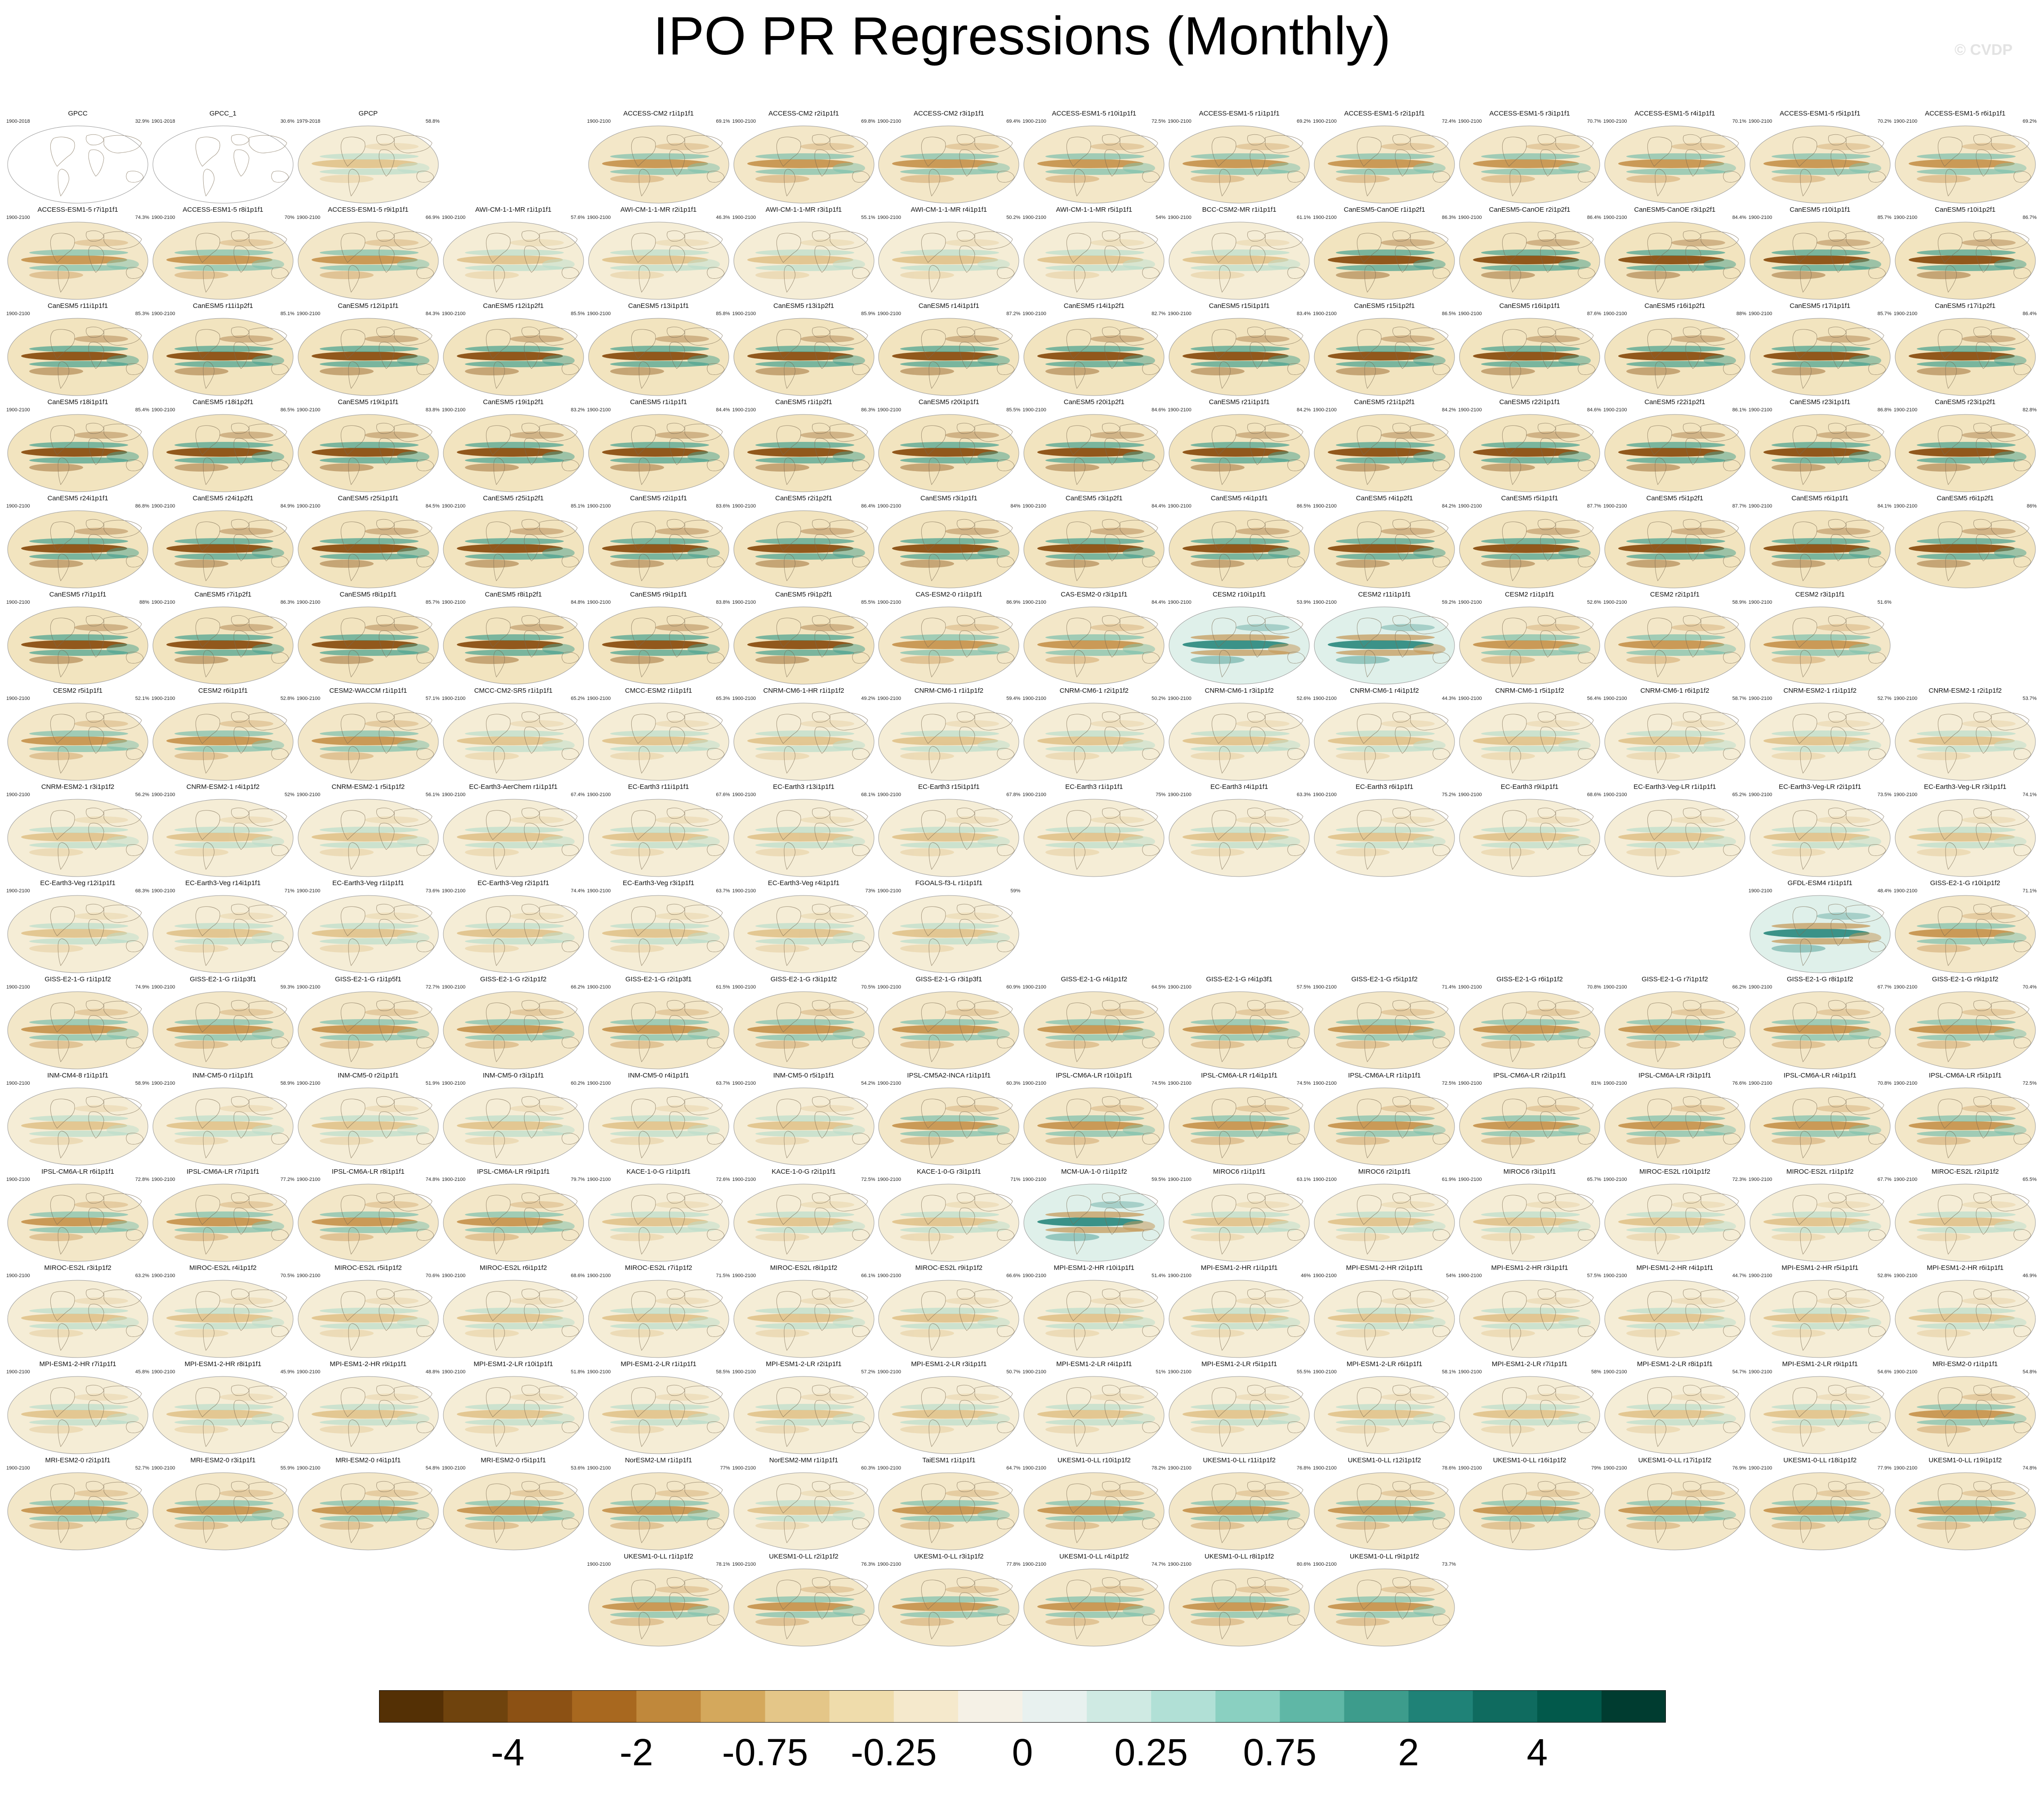  What do you see at coordinates (1384, 638) in the screenshot?
I see `map-panel: CESM2 r11i1p1f1 1900-2100 59.2%` at bounding box center [1384, 638].